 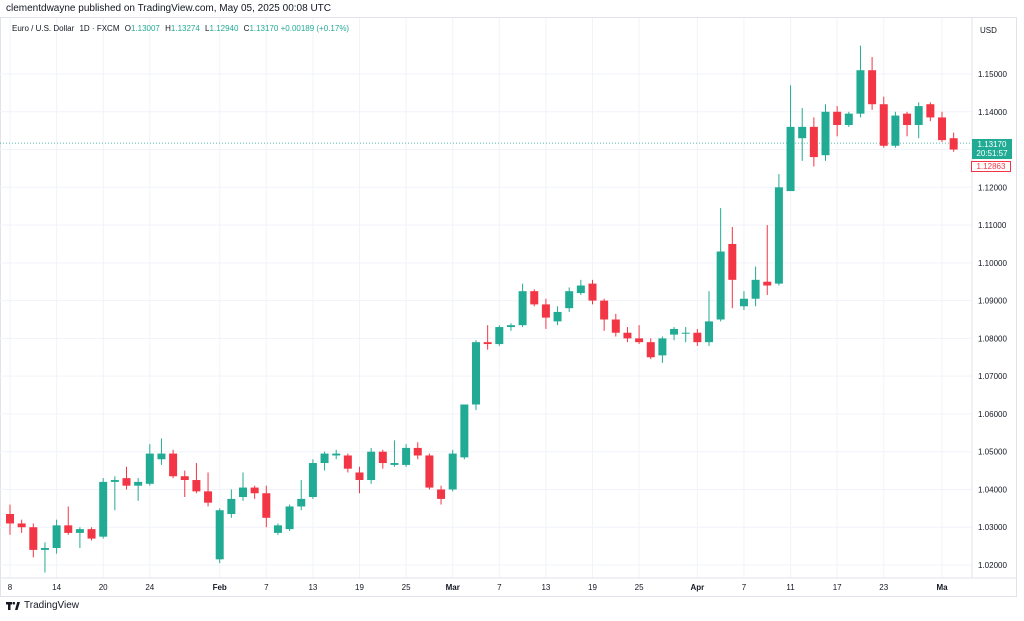 I want to click on legend-close-label: C, so click(x=246, y=28).